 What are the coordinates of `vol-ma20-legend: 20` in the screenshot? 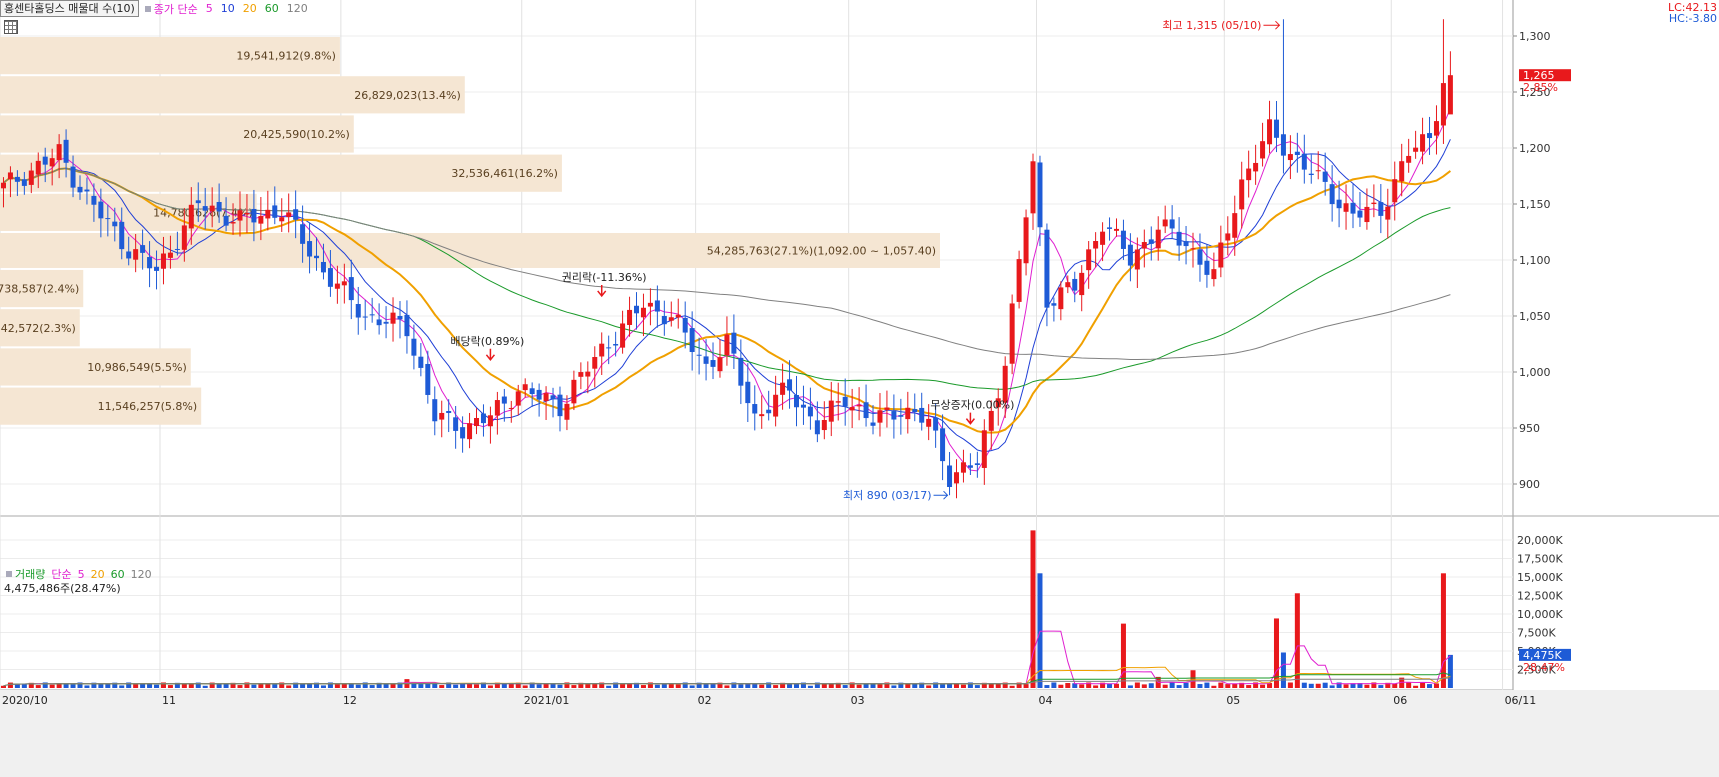 It's located at (97, 574).